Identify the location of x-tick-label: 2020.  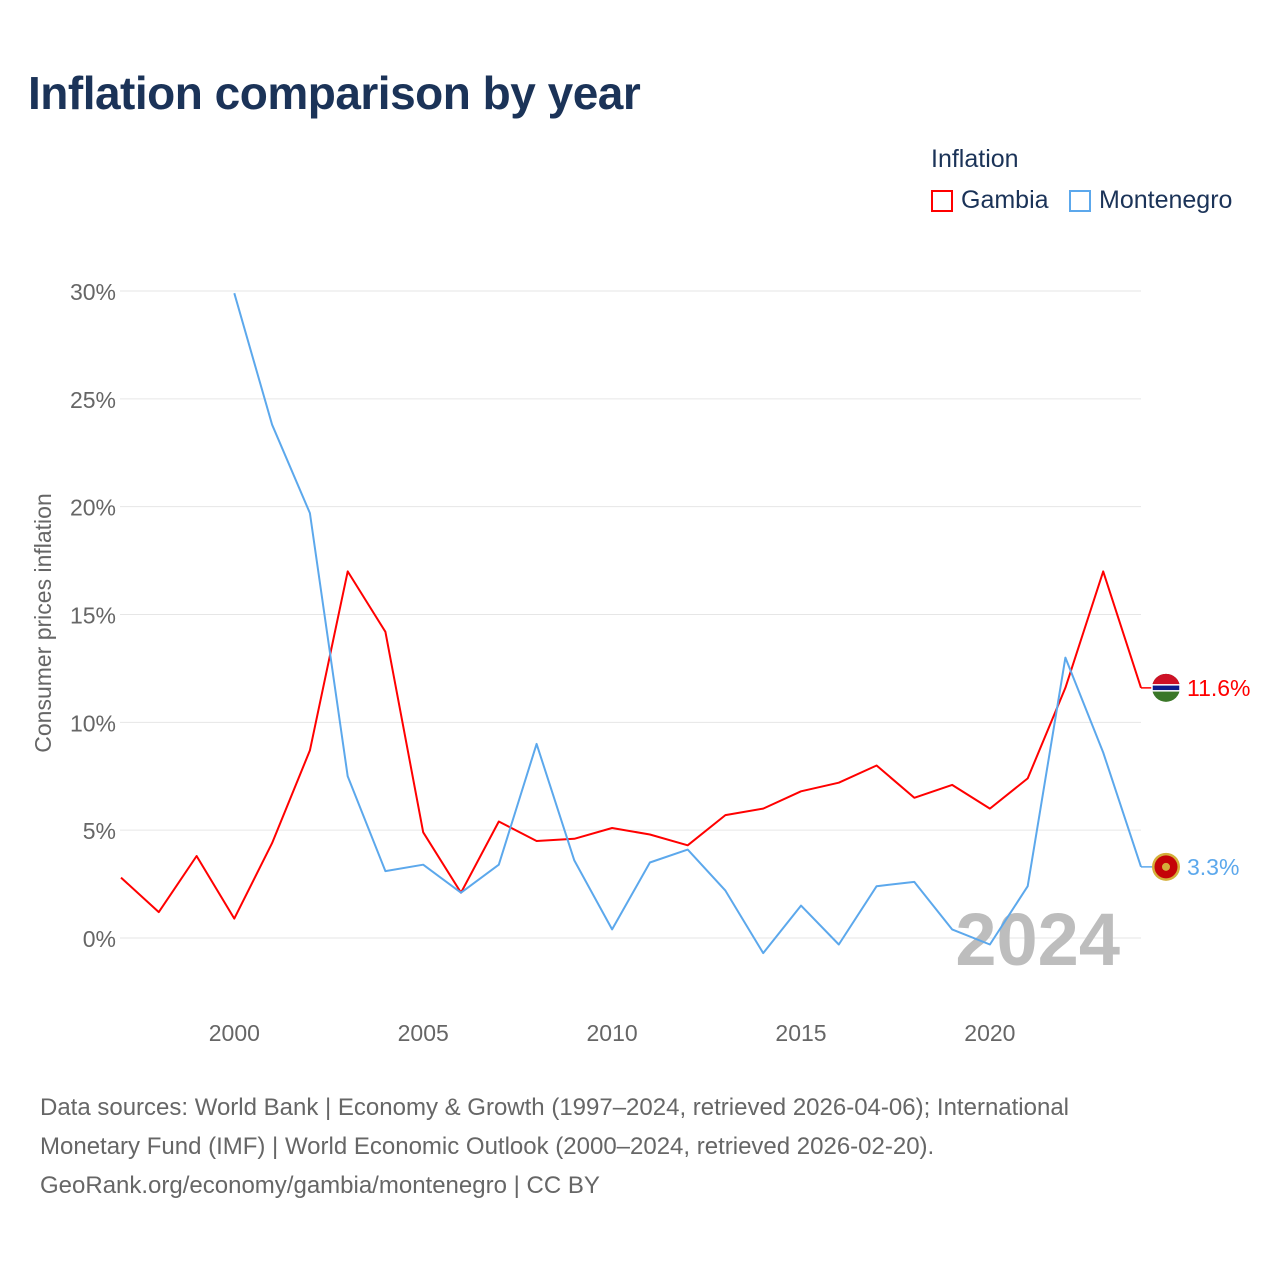
(989, 1033).